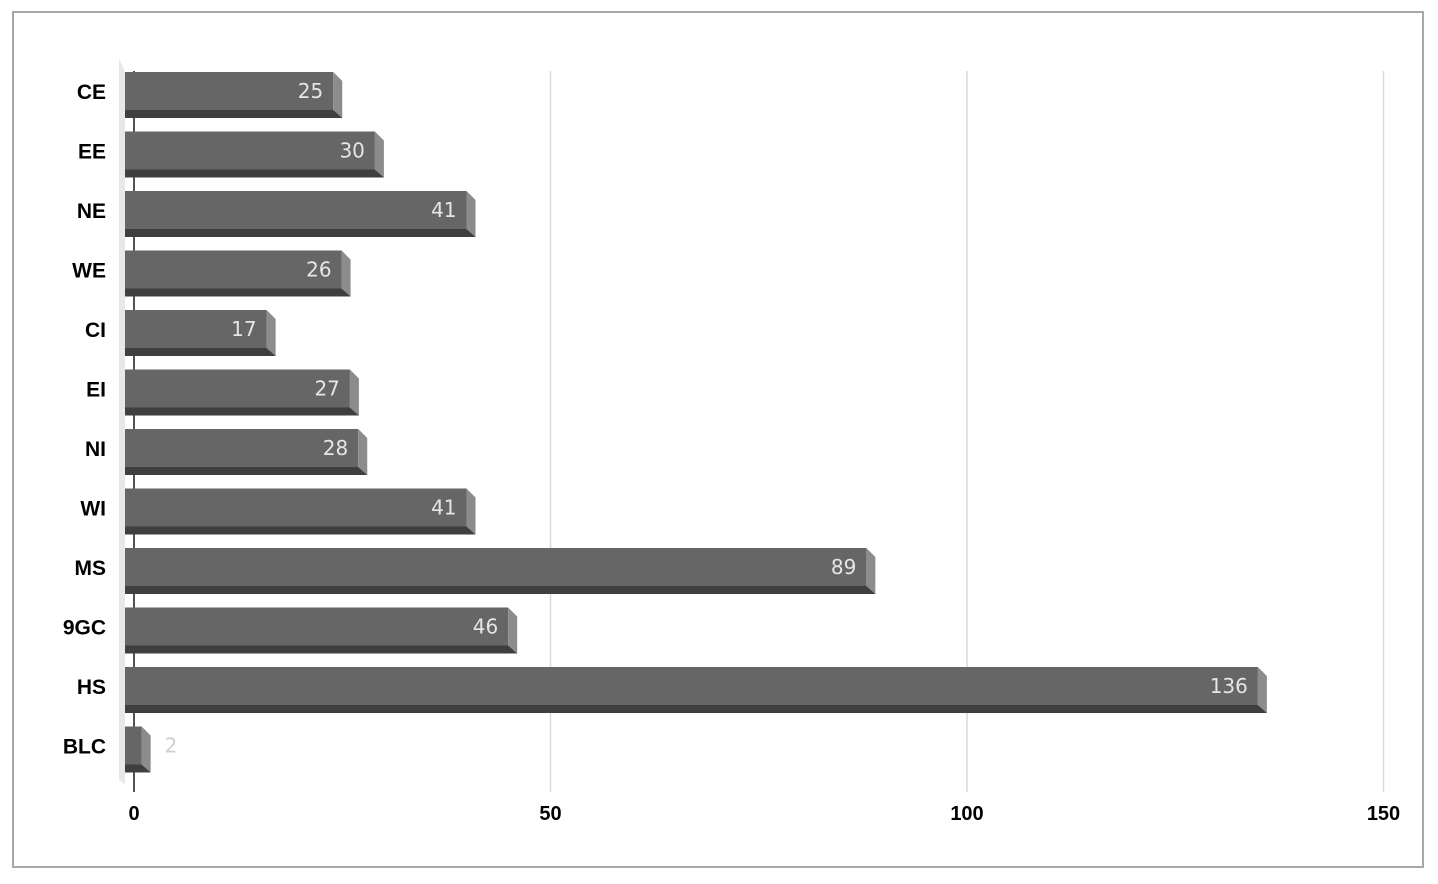 This screenshot has width=1438, height=884. What do you see at coordinates (96, 390) in the screenshot?
I see `category-label: EI` at bounding box center [96, 390].